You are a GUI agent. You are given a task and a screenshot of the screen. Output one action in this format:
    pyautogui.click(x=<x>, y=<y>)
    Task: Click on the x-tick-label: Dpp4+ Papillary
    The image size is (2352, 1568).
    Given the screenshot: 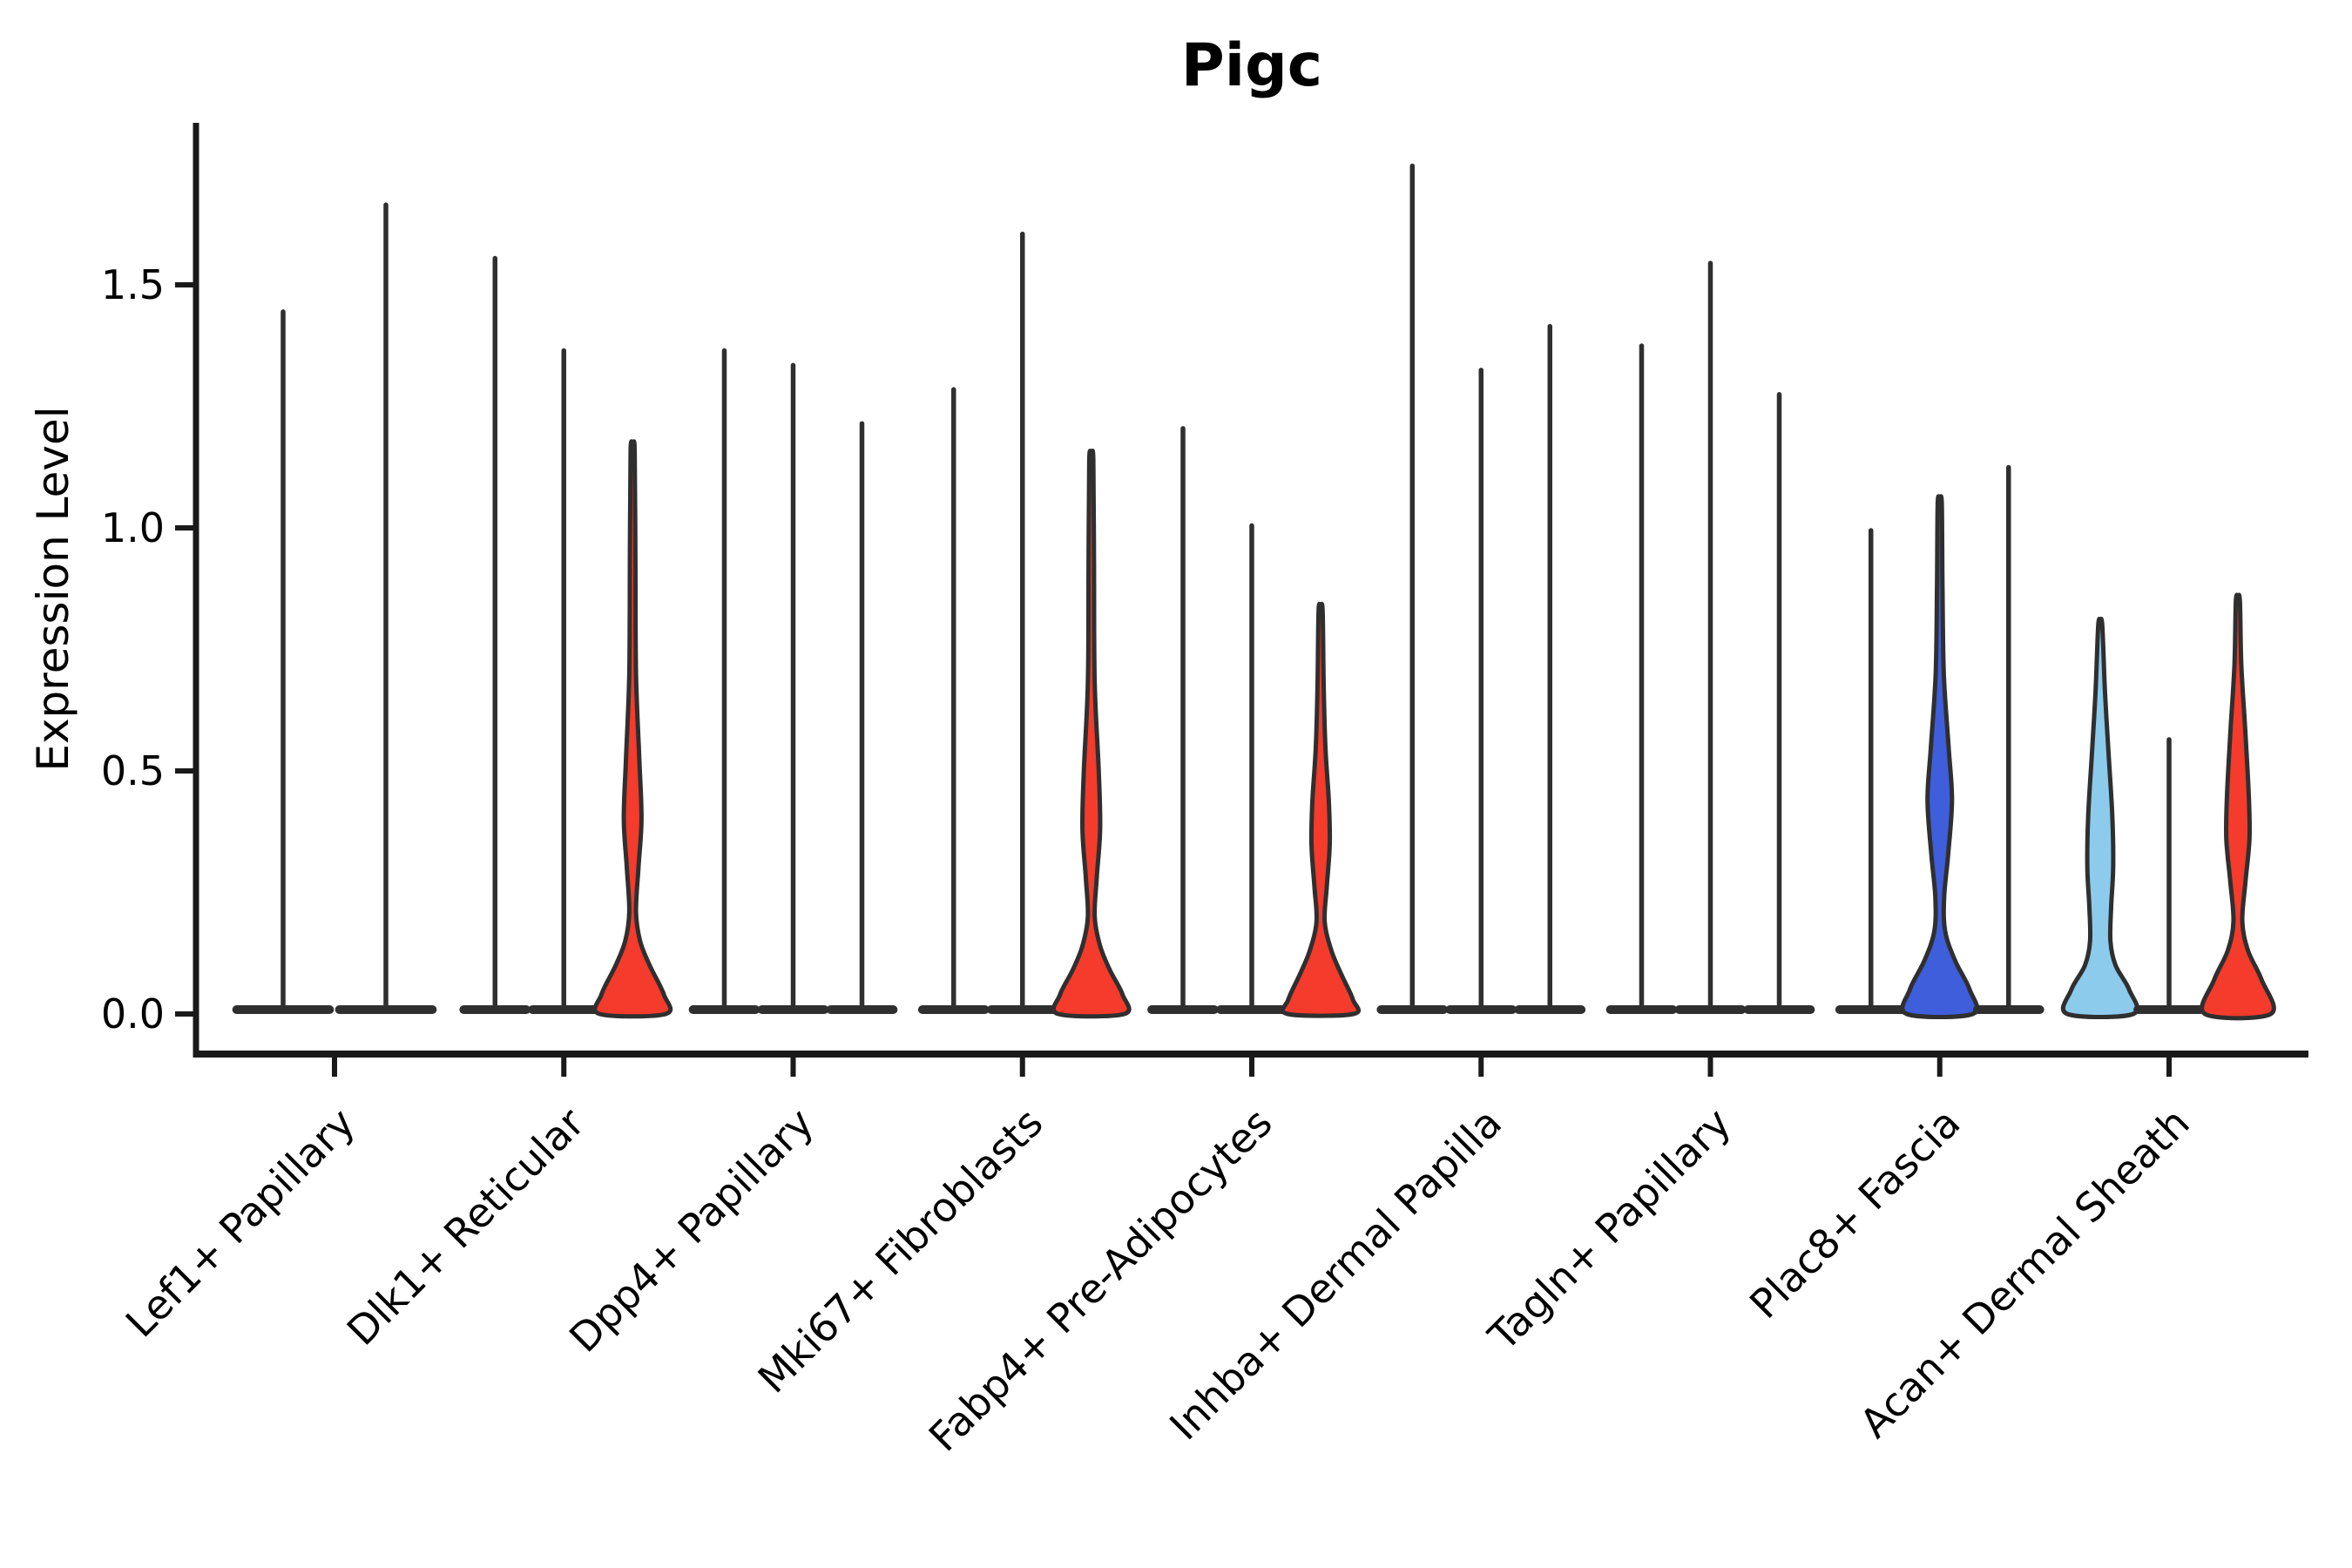 What is the action you would take?
    pyautogui.click(x=691, y=1231)
    